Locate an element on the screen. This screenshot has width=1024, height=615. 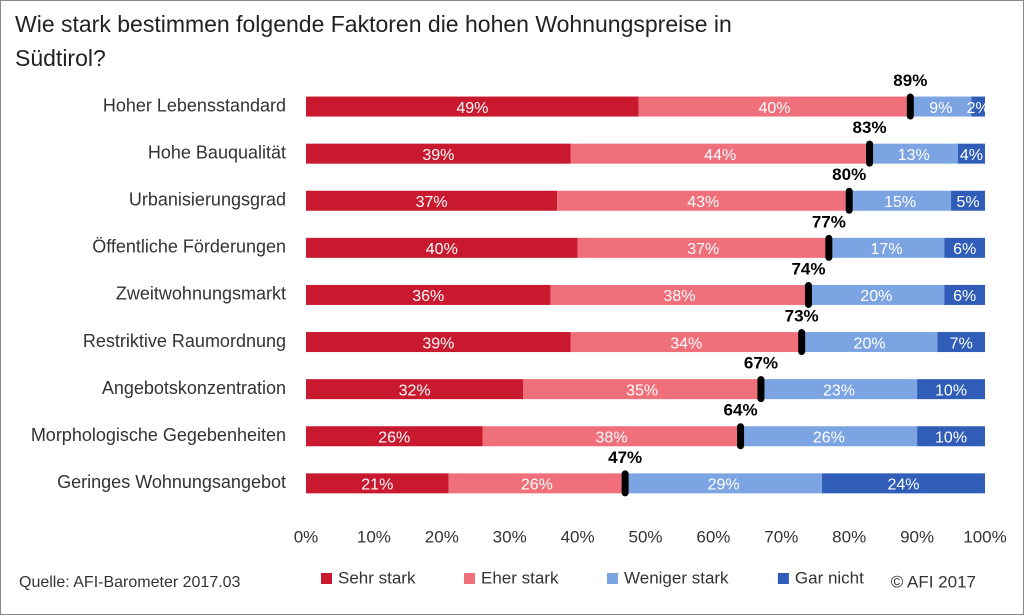
value-label: 23% is located at coordinates (839, 390).